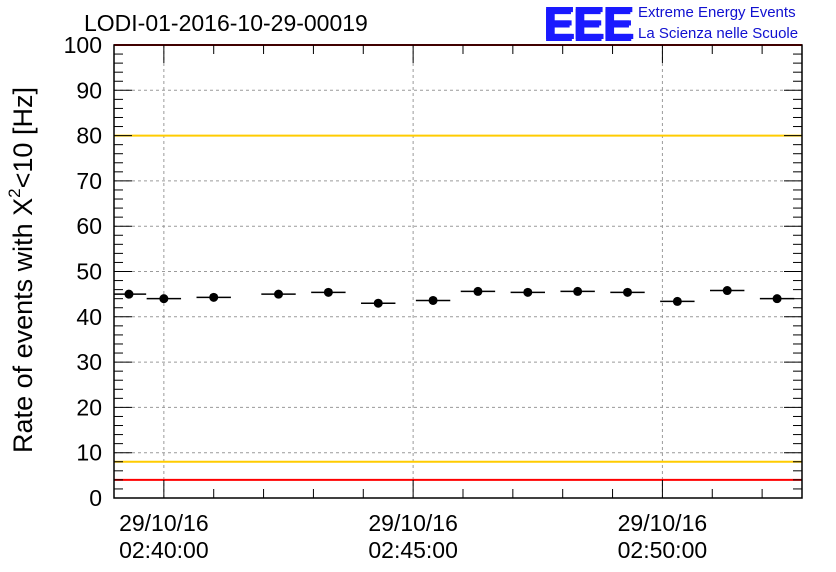 The height and width of the screenshot is (572, 836). What do you see at coordinates (89, 90) in the screenshot?
I see `y-tick-label: 90` at bounding box center [89, 90].